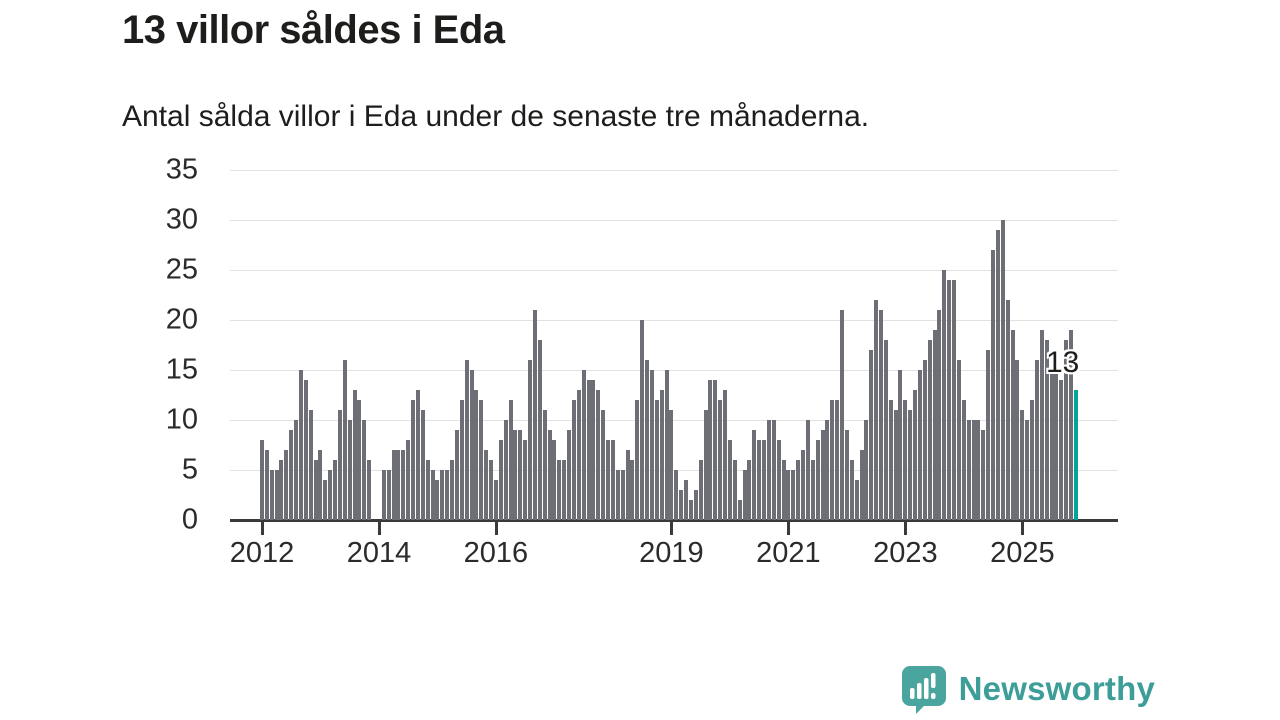 This screenshot has width=1280, height=720. What do you see at coordinates (262, 553) in the screenshot?
I see `x-axis-tick-label: 2012` at bounding box center [262, 553].